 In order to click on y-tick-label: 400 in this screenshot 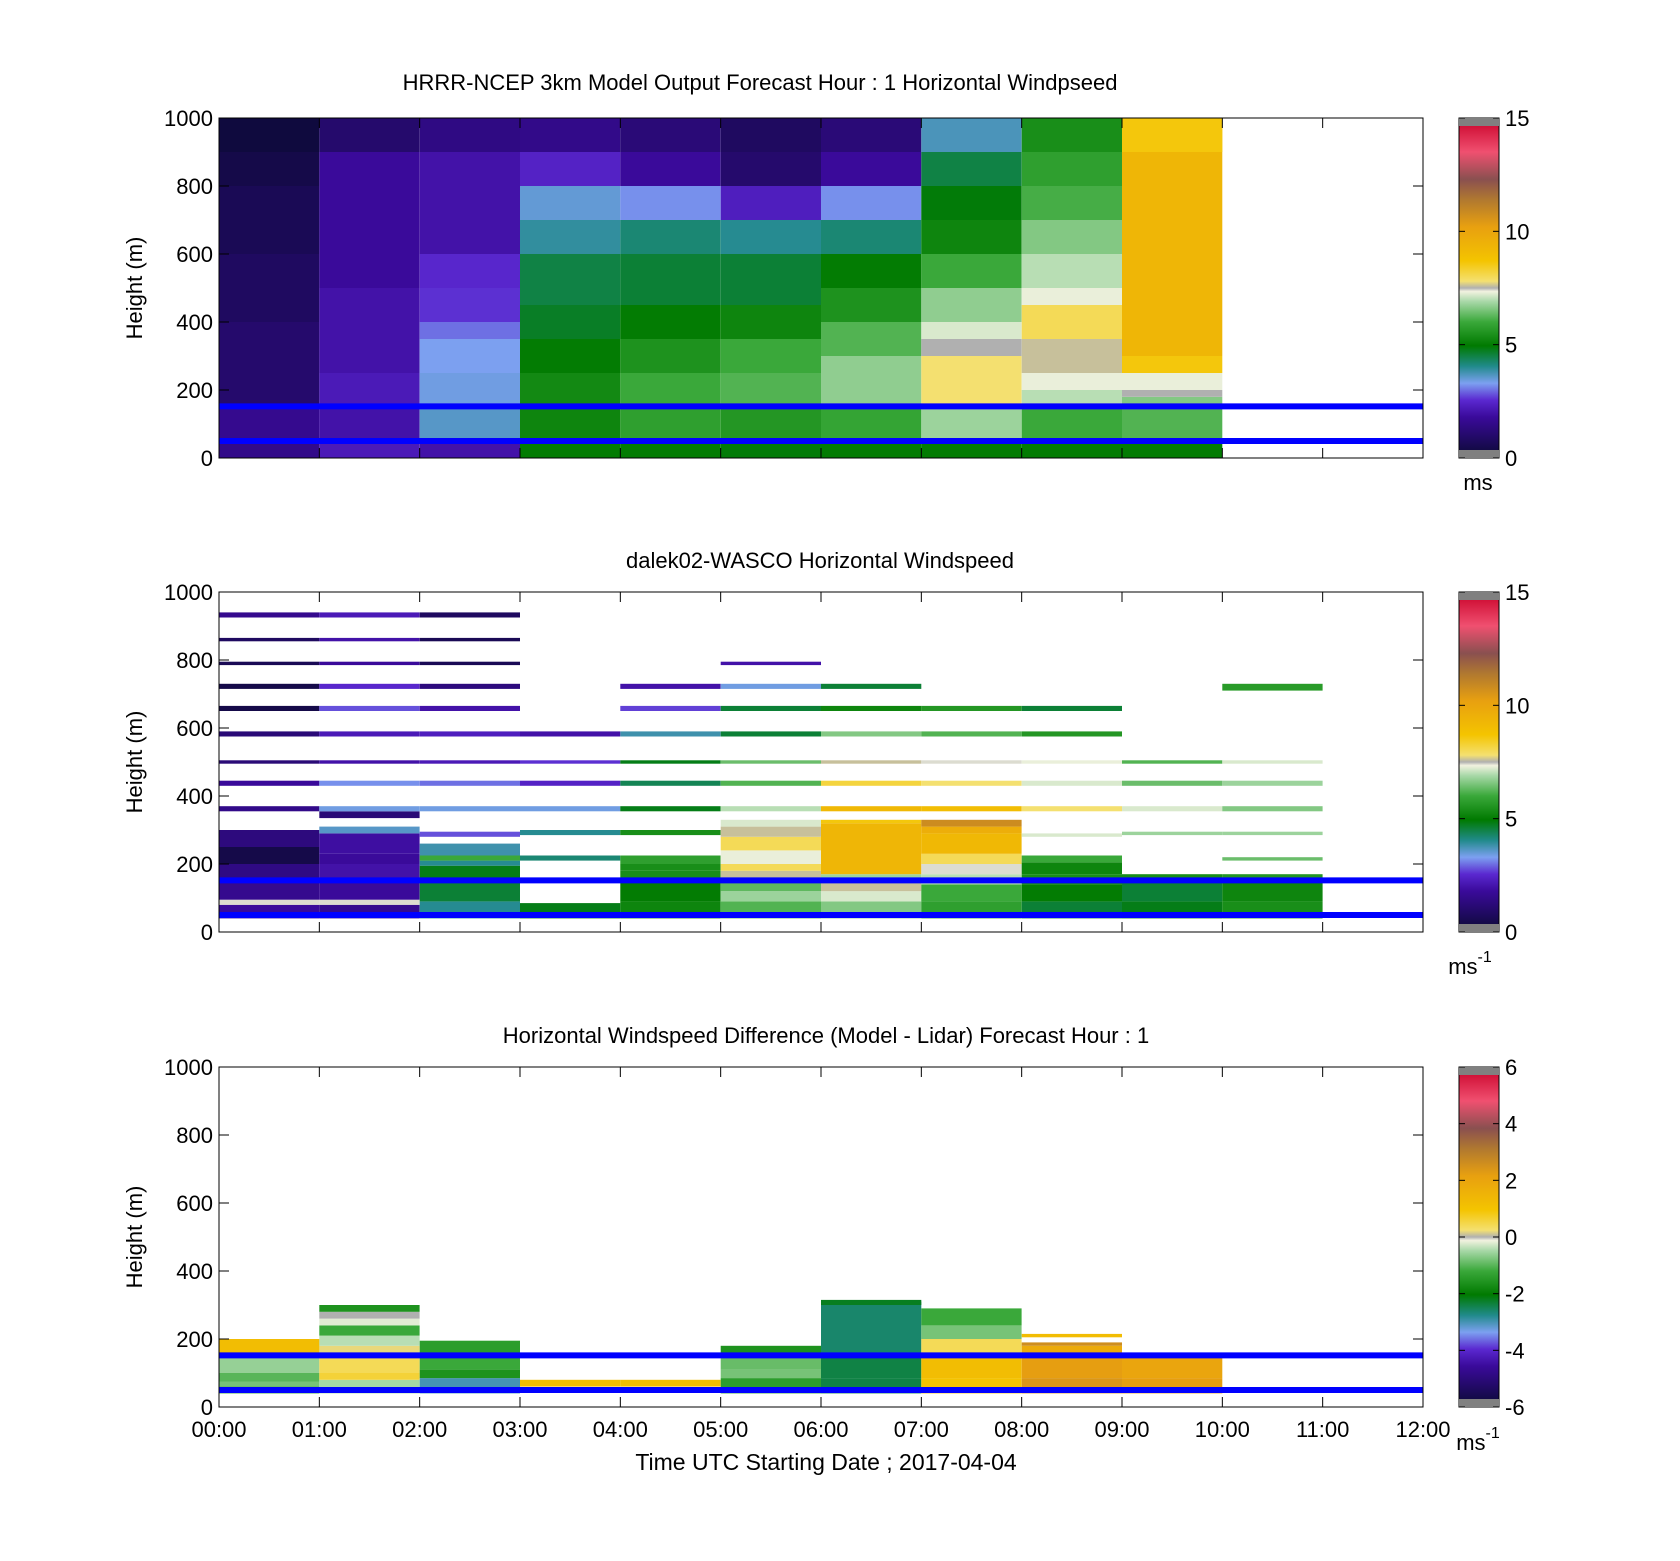, I will do `click(194, 322)`.